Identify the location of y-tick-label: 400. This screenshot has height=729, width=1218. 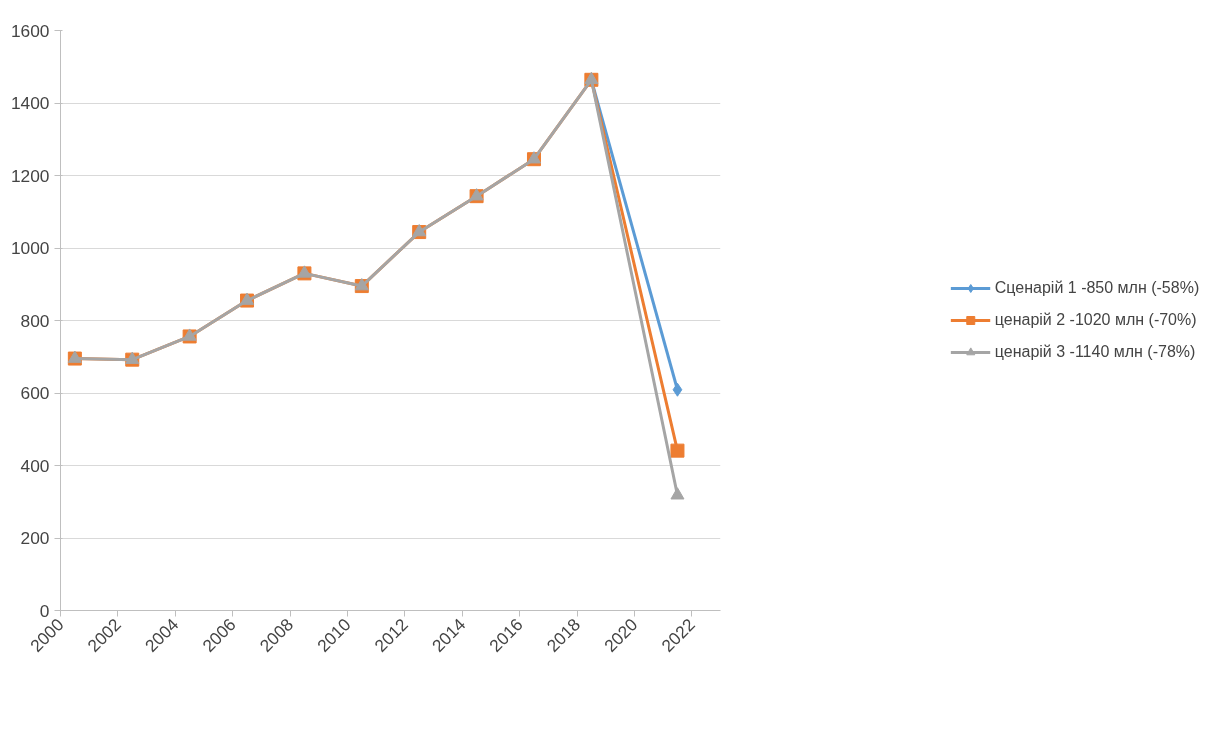
(35, 465).